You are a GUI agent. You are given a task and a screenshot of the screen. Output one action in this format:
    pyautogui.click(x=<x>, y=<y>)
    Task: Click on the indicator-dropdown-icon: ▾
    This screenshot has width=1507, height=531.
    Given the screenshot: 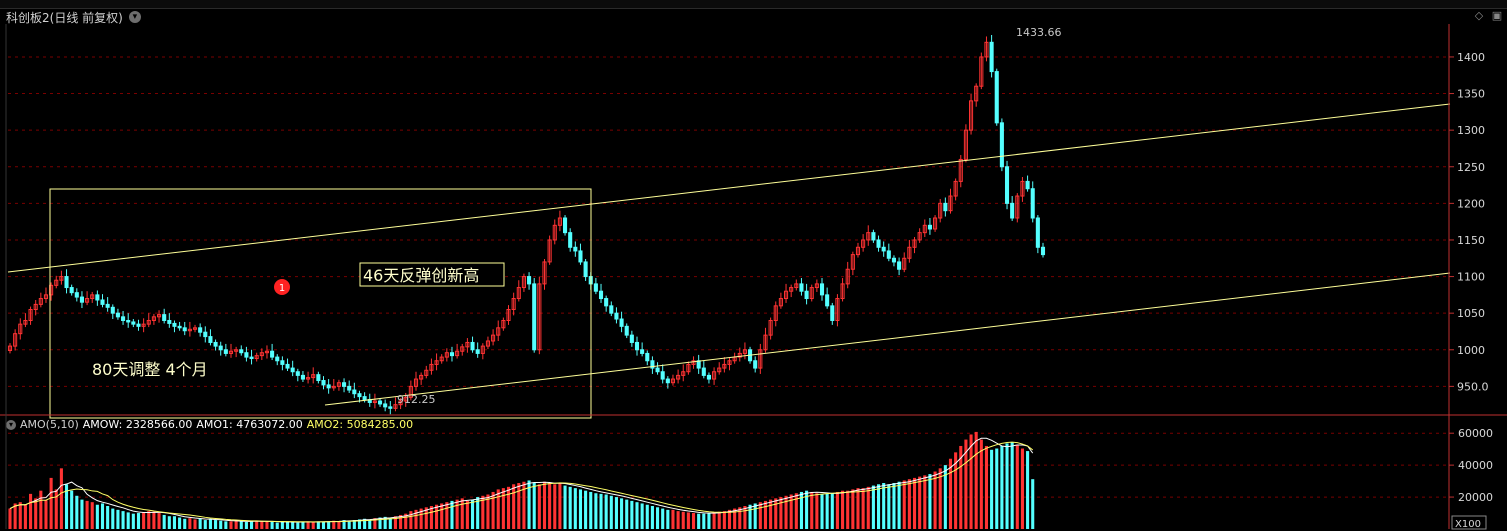 What is the action you would take?
    pyautogui.click(x=11, y=424)
    